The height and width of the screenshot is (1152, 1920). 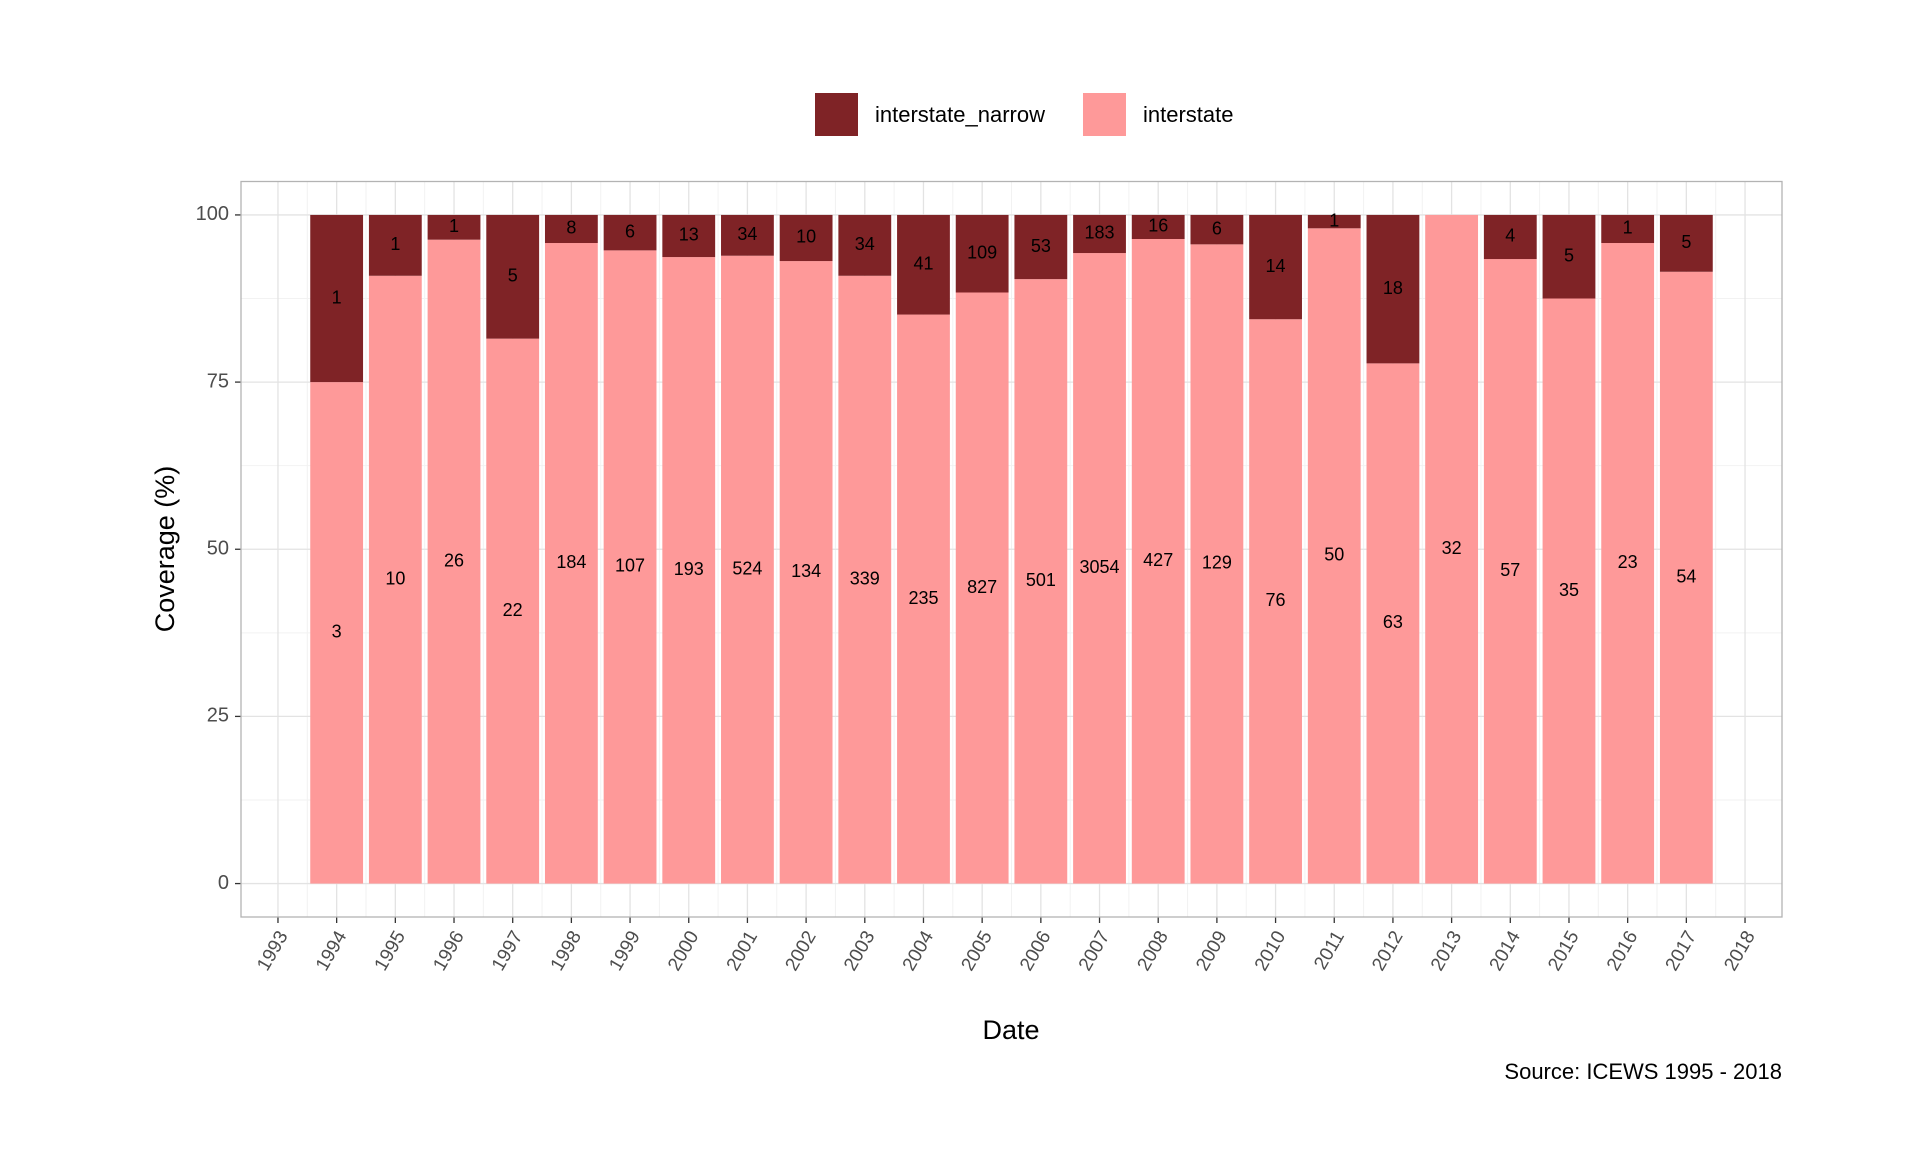 I want to click on data-label: 53, so click(x=1041, y=246).